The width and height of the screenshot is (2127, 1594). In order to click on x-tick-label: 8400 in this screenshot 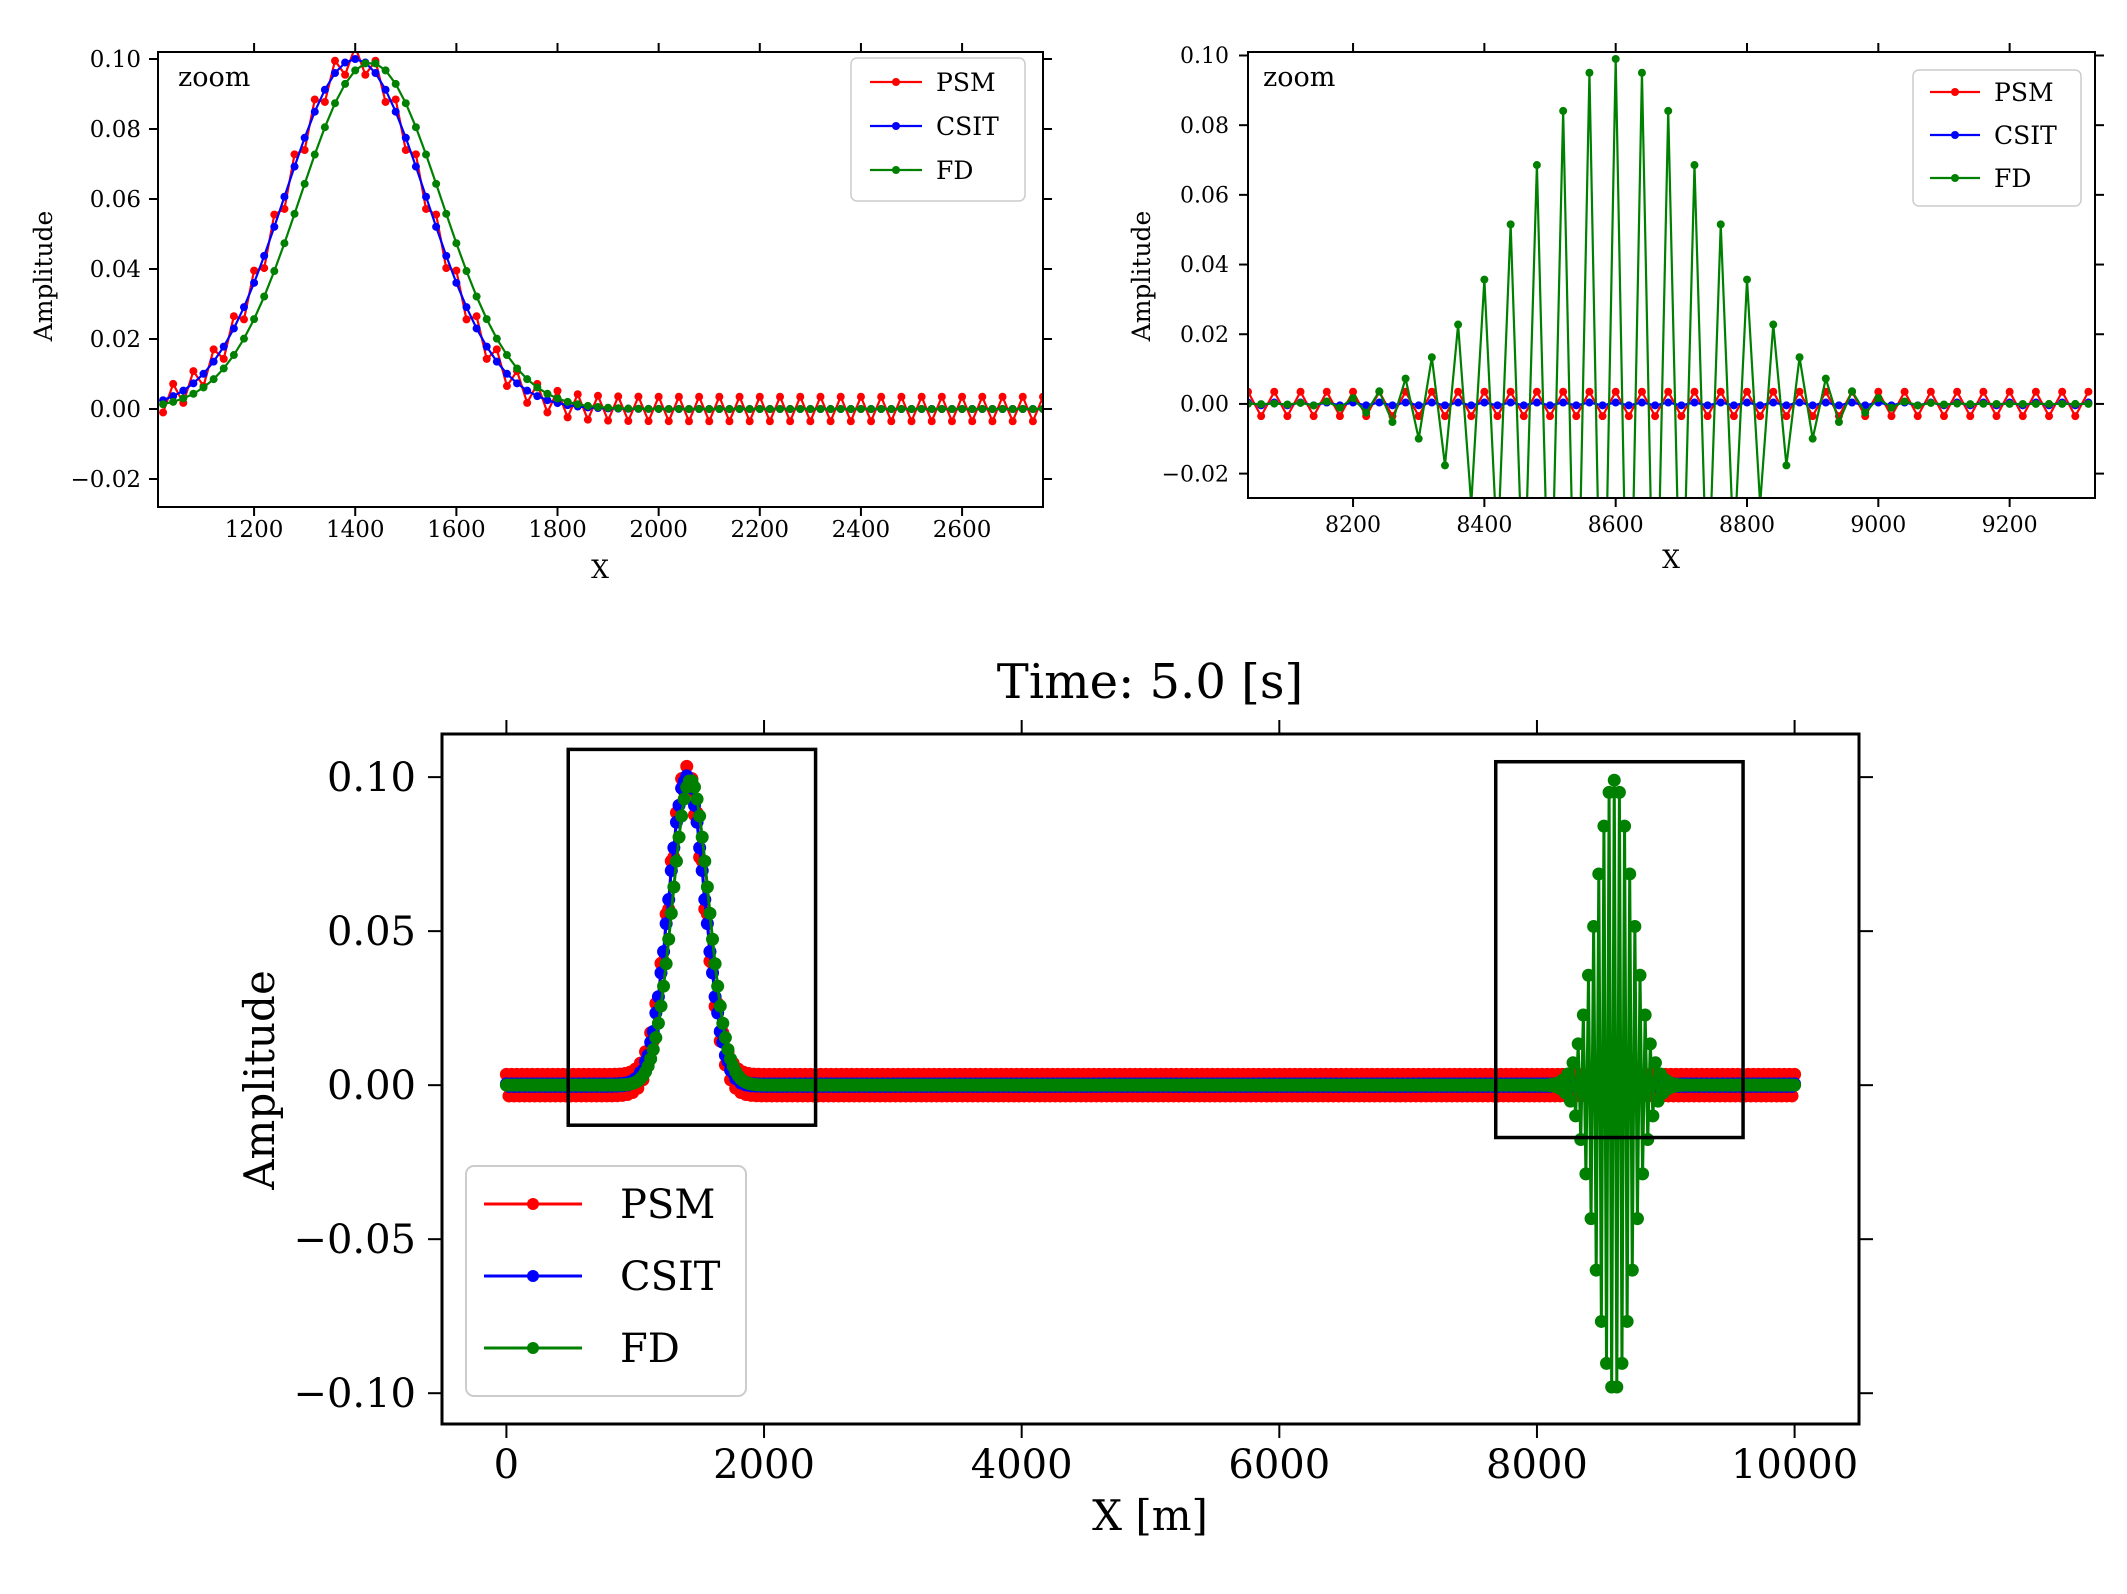, I will do `click(1484, 525)`.